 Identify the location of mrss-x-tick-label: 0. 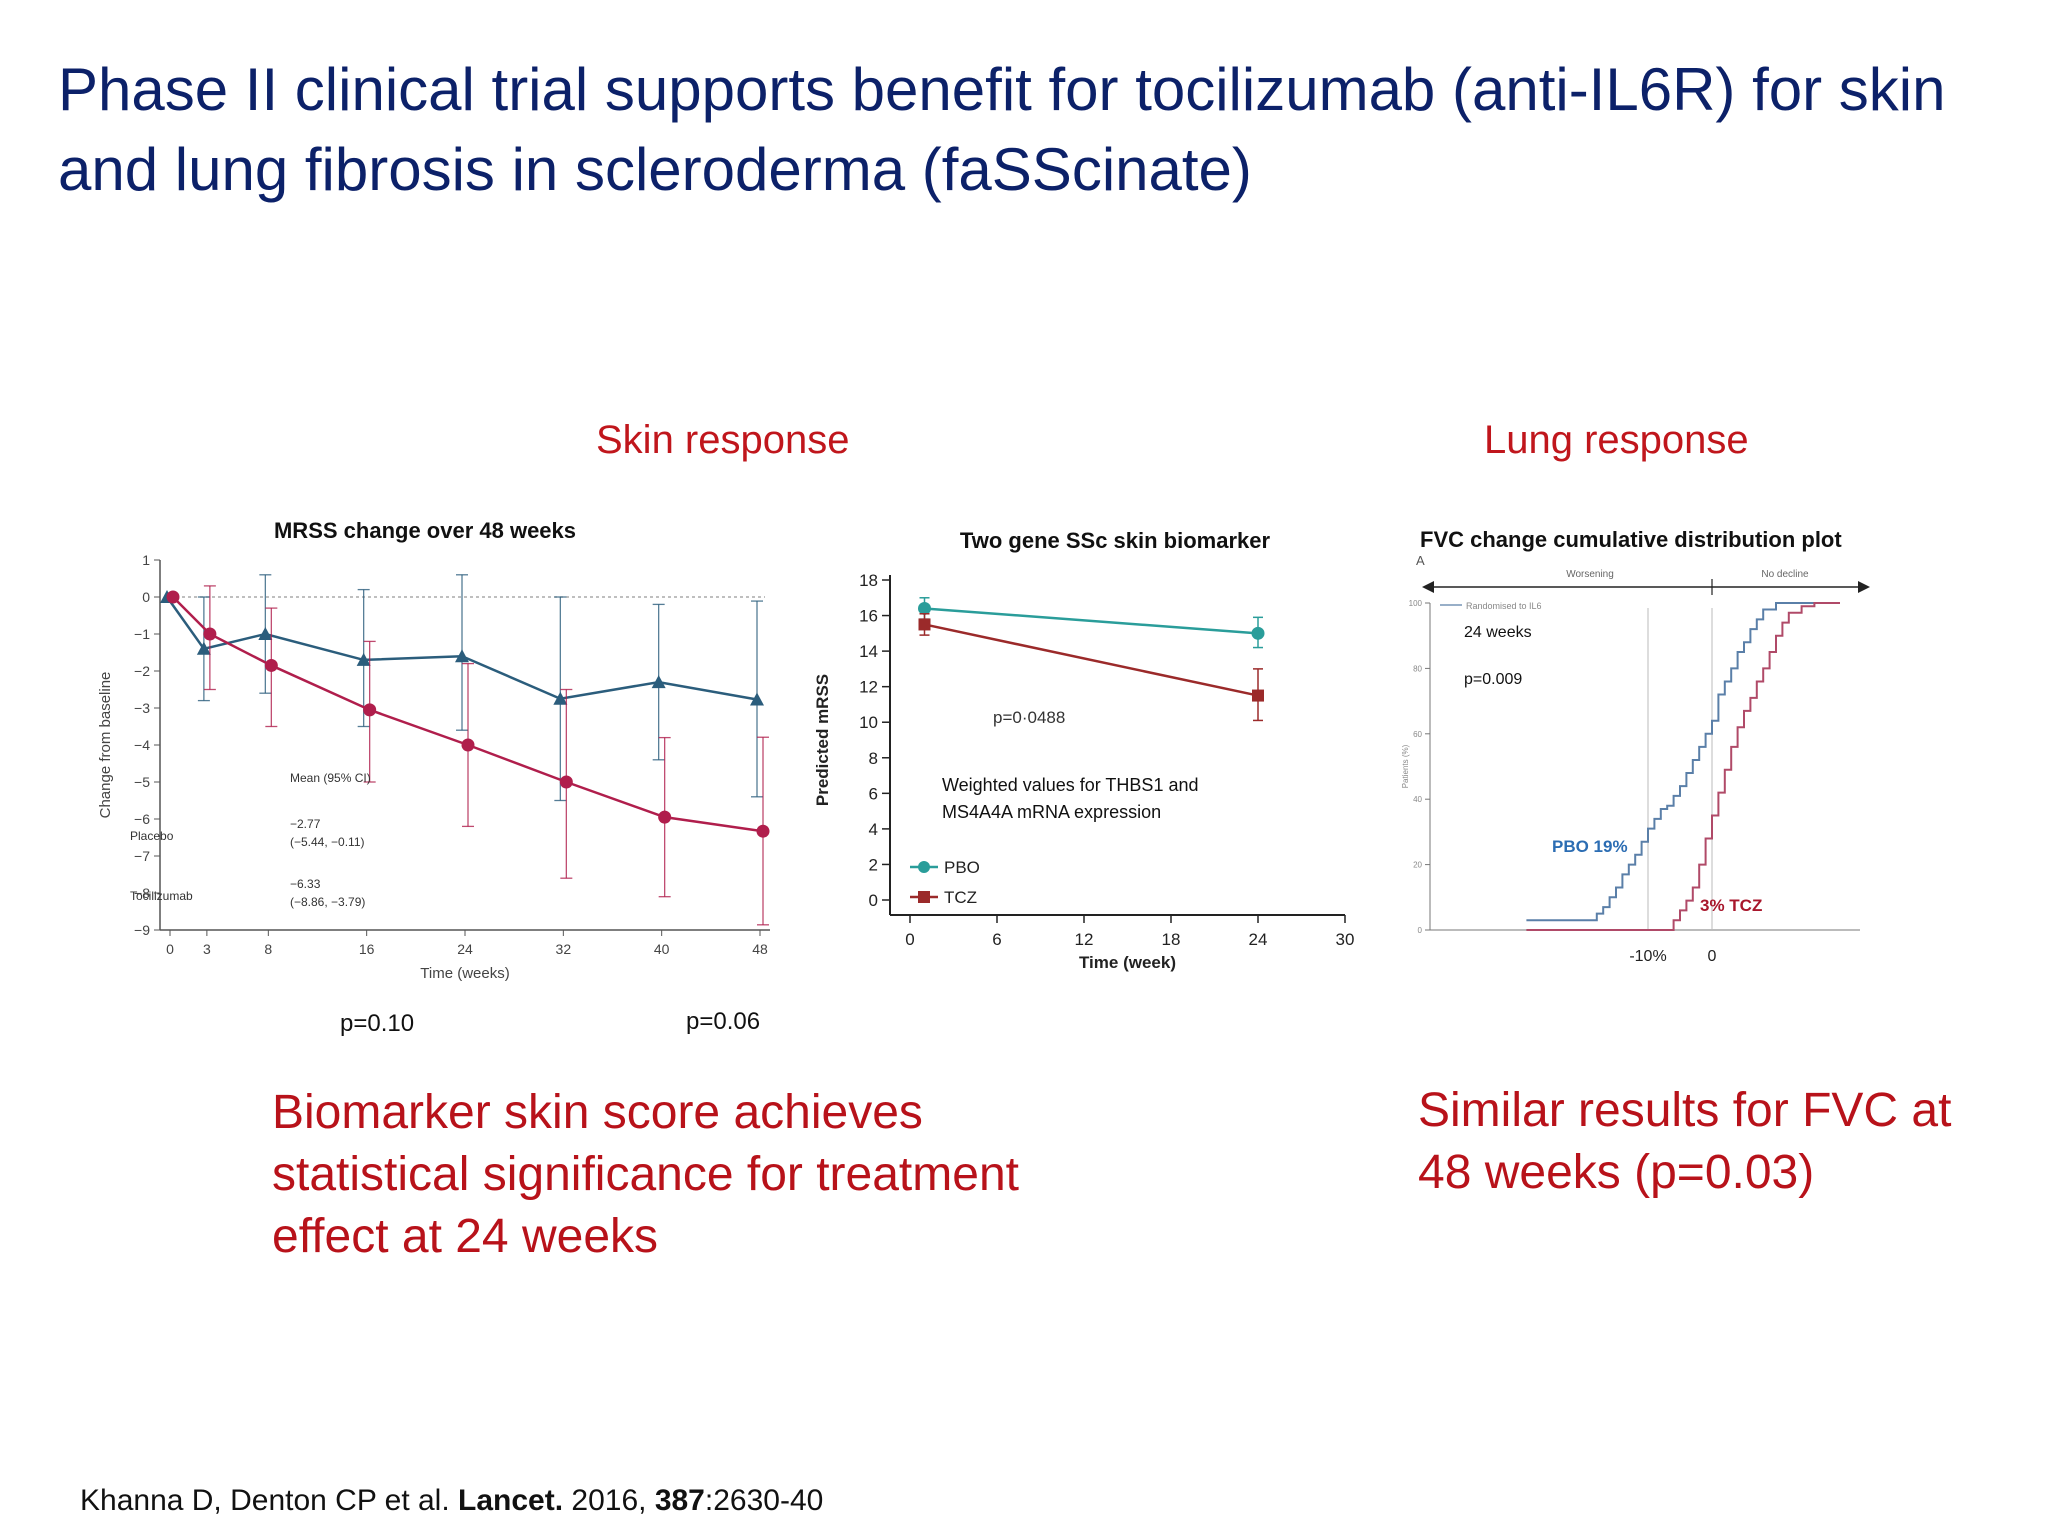
(170, 949).